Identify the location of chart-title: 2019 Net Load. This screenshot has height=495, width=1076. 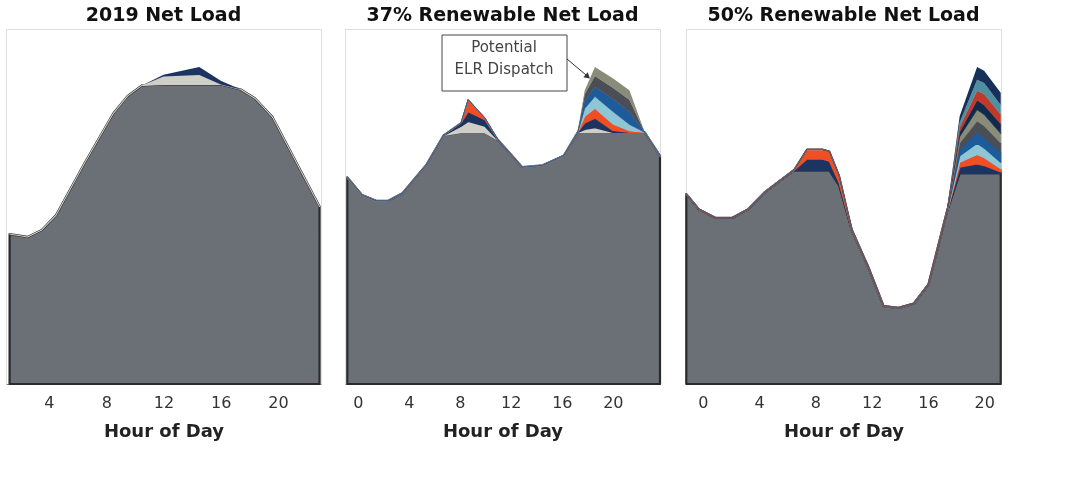
(163, 14).